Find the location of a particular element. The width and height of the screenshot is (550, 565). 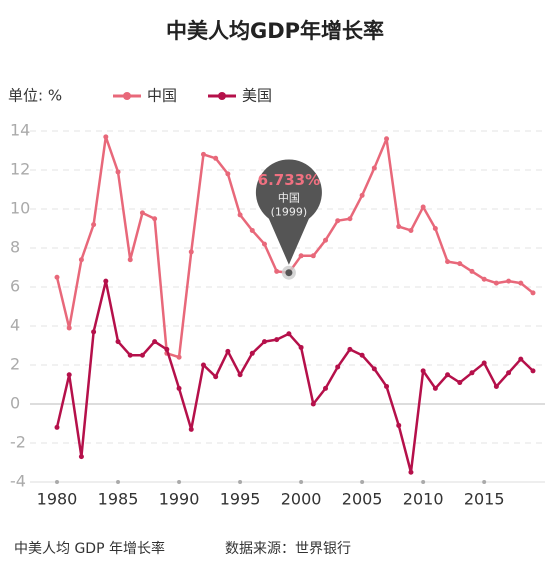

y-tick-label: 6 is located at coordinates (15, 286).